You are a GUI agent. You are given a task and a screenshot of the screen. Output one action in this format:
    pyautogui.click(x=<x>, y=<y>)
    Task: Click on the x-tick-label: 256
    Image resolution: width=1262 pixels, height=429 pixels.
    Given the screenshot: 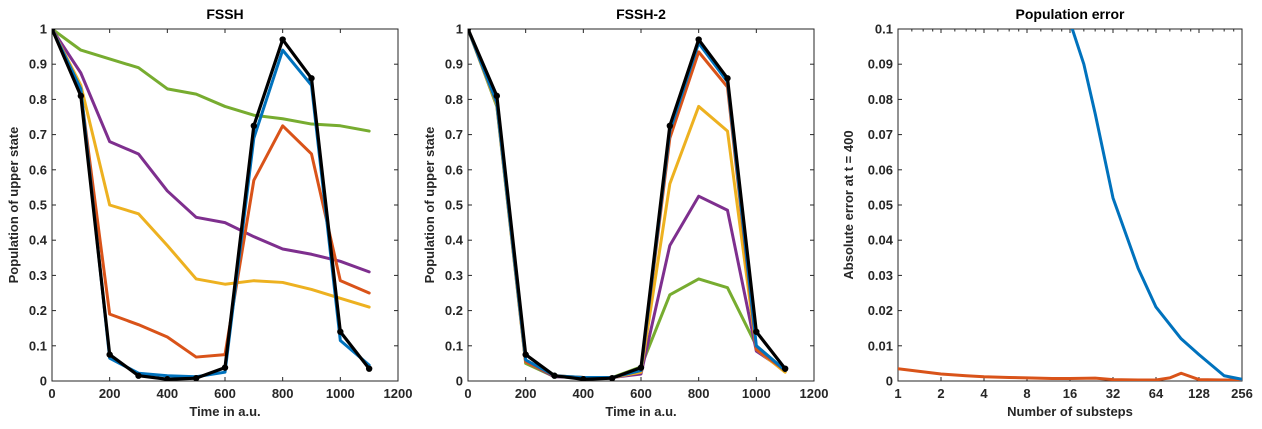 What is the action you would take?
    pyautogui.click(x=1242, y=393)
    